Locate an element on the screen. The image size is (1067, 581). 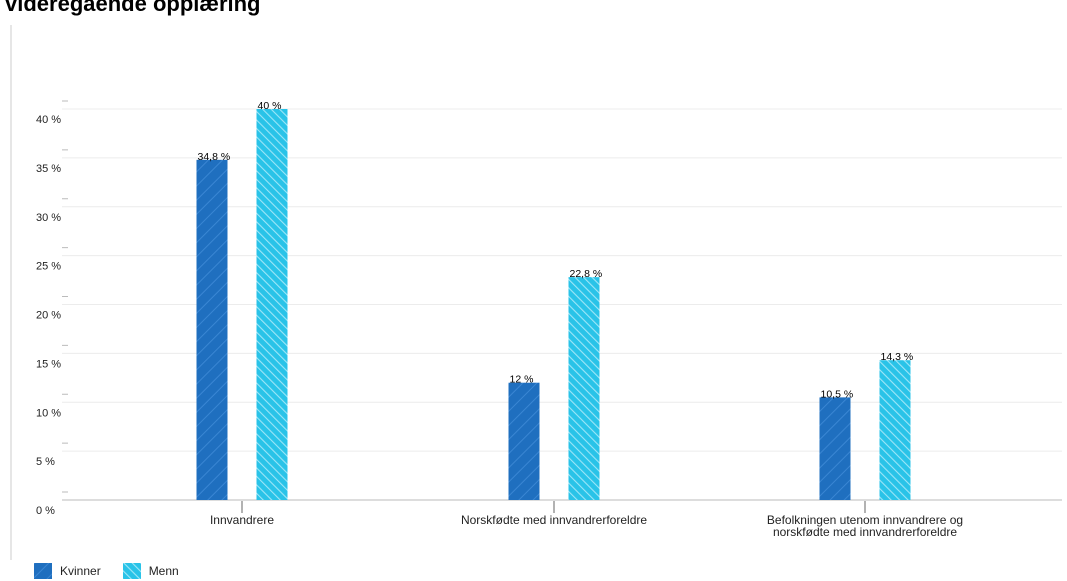
bar-value-label: 22,8 % is located at coordinates (586, 274).